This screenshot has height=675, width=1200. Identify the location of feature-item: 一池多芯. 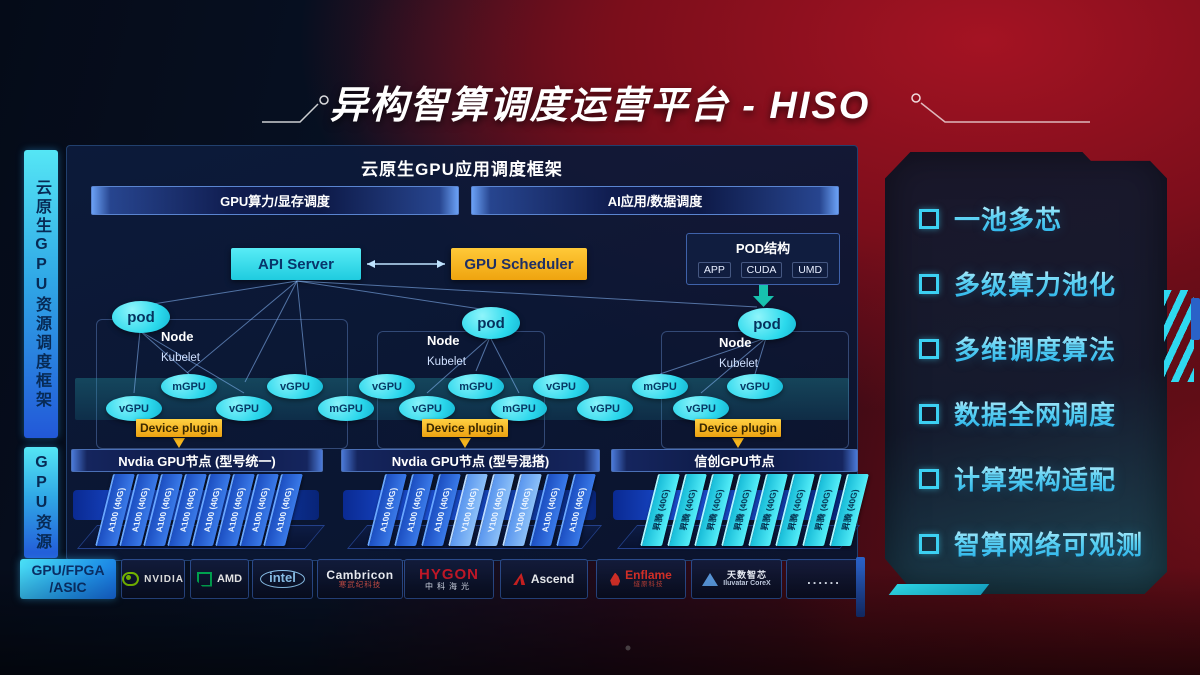
(1038, 218).